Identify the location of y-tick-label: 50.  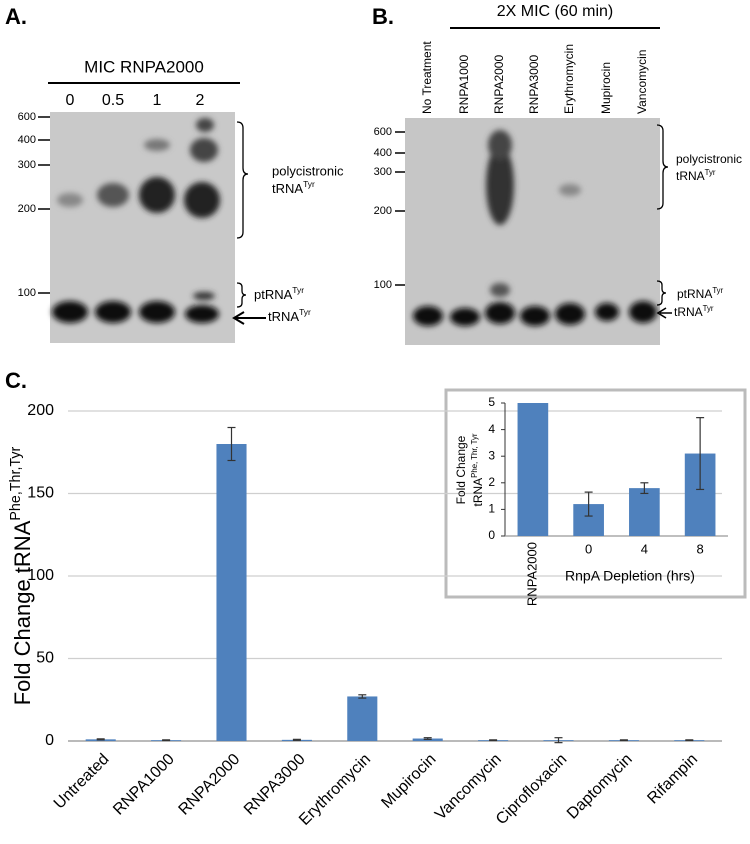
(45, 658).